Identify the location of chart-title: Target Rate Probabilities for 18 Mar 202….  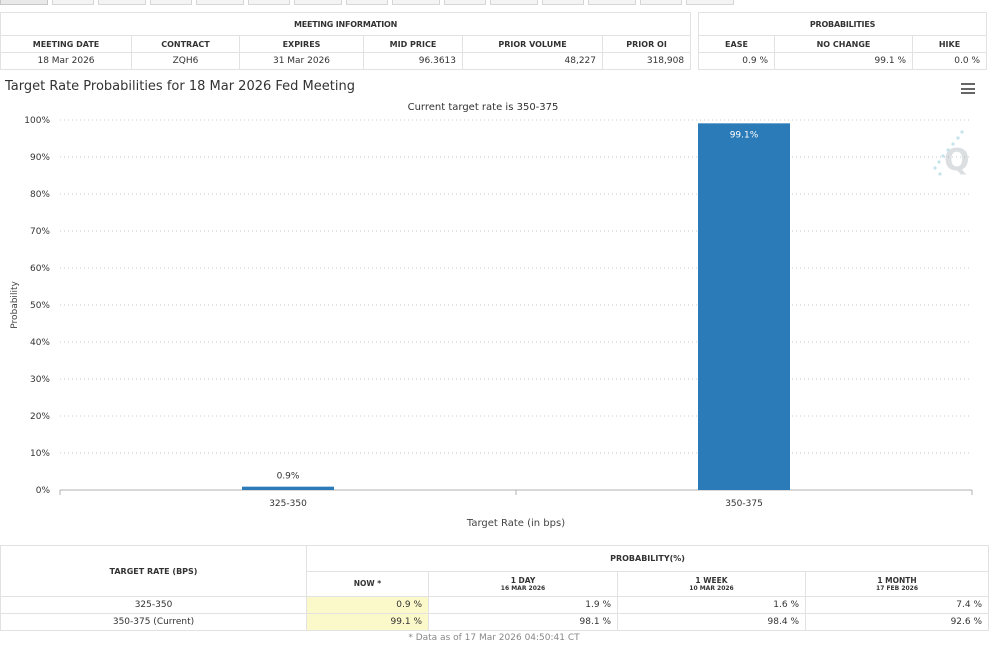
(180, 86).